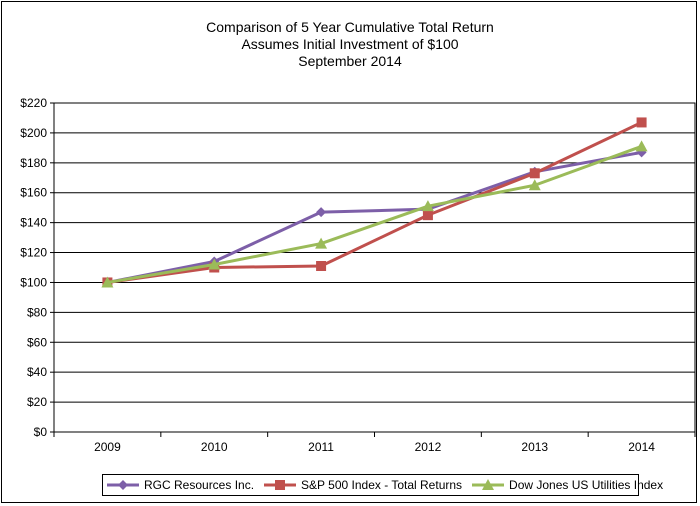  What do you see at coordinates (33, 223) in the screenshot?
I see `y-tick-label: $140` at bounding box center [33, 223].